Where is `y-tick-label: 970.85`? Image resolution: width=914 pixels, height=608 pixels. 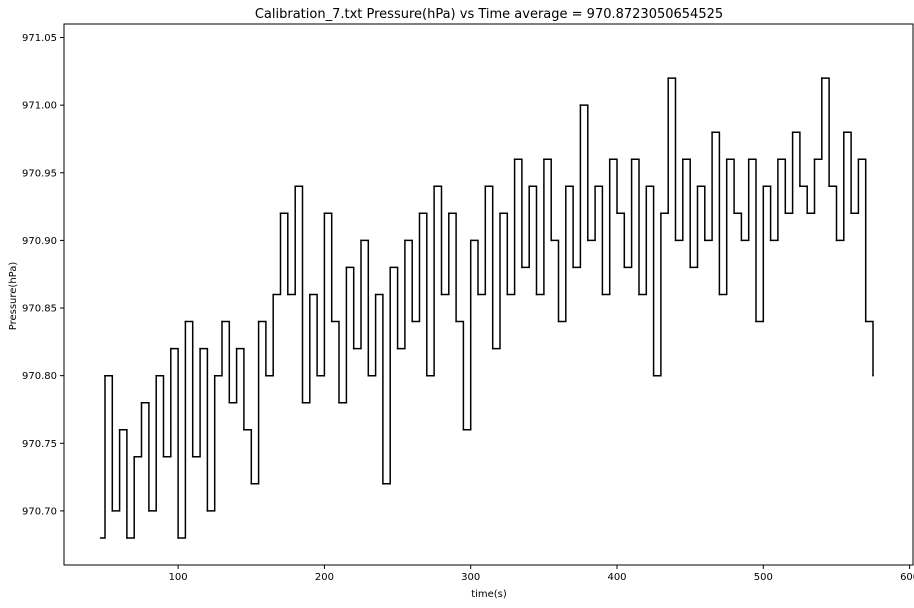 y-tick-label: 970.85 is located at coordinates (39, 309).